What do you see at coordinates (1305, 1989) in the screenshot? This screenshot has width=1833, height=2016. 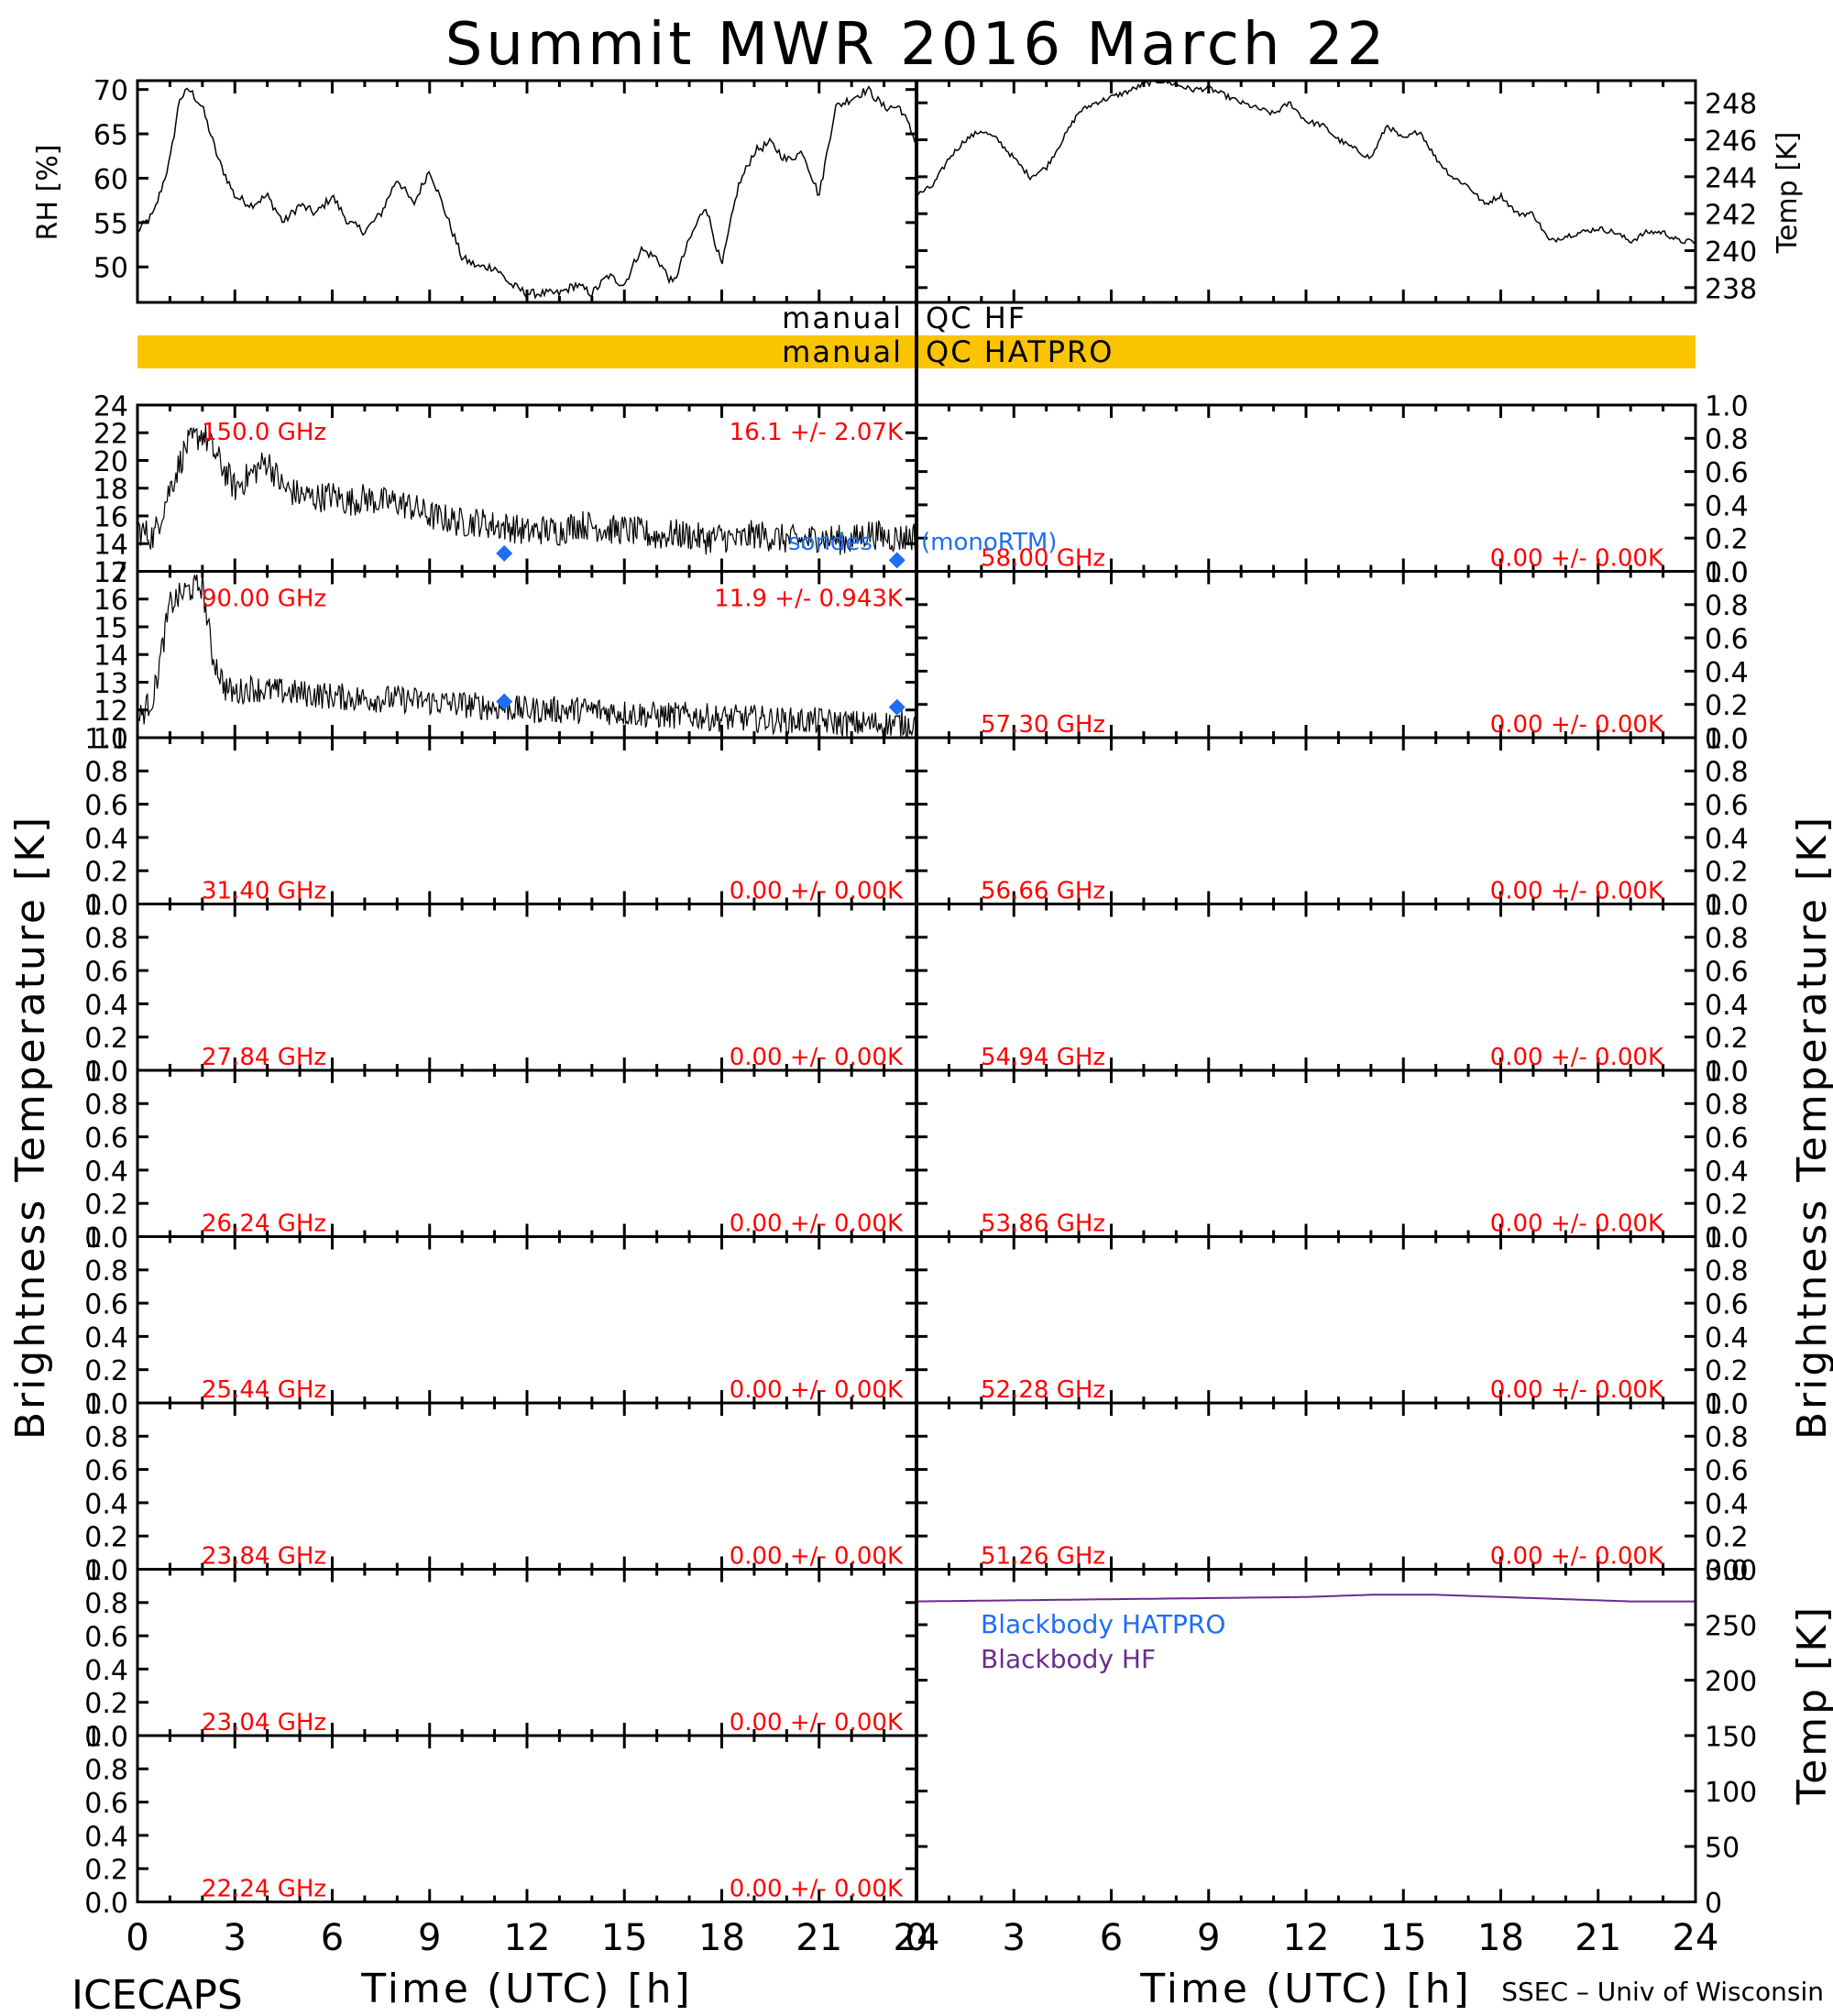 I see `x-axis-label-right: Time (UTC) [h]` at bounding box center [1305, 1989].